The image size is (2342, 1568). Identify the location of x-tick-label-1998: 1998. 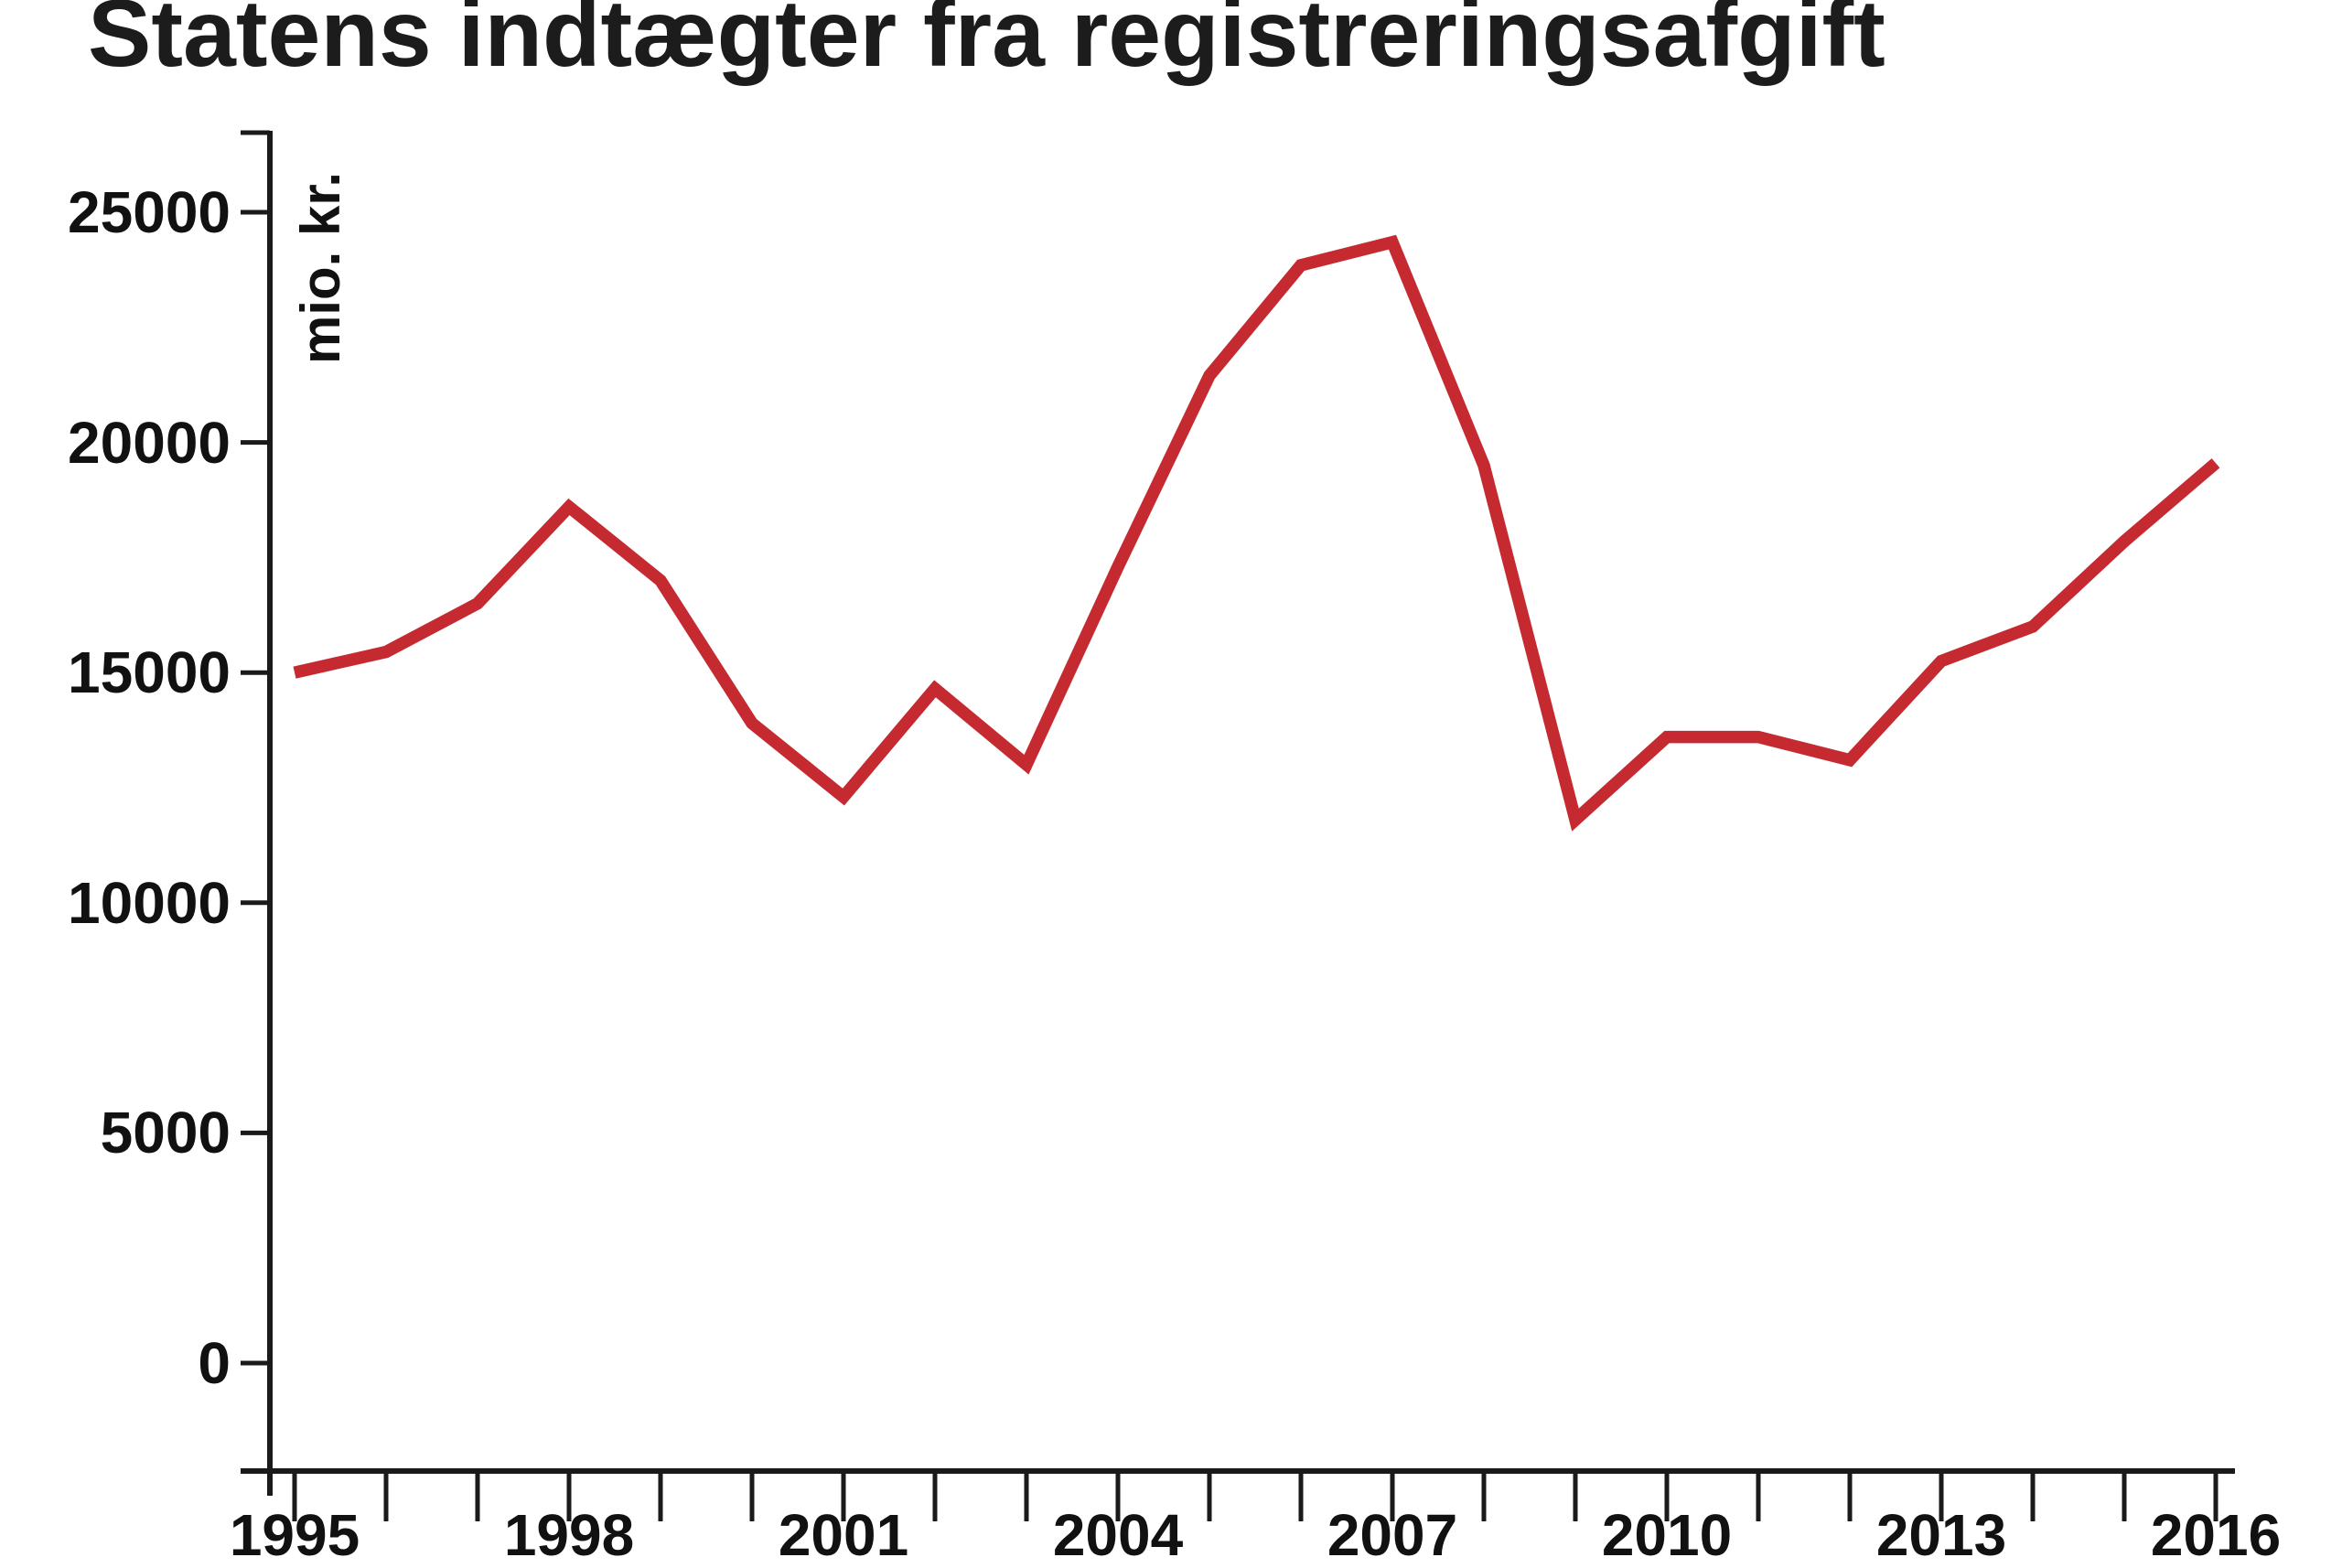
(569, 1535).